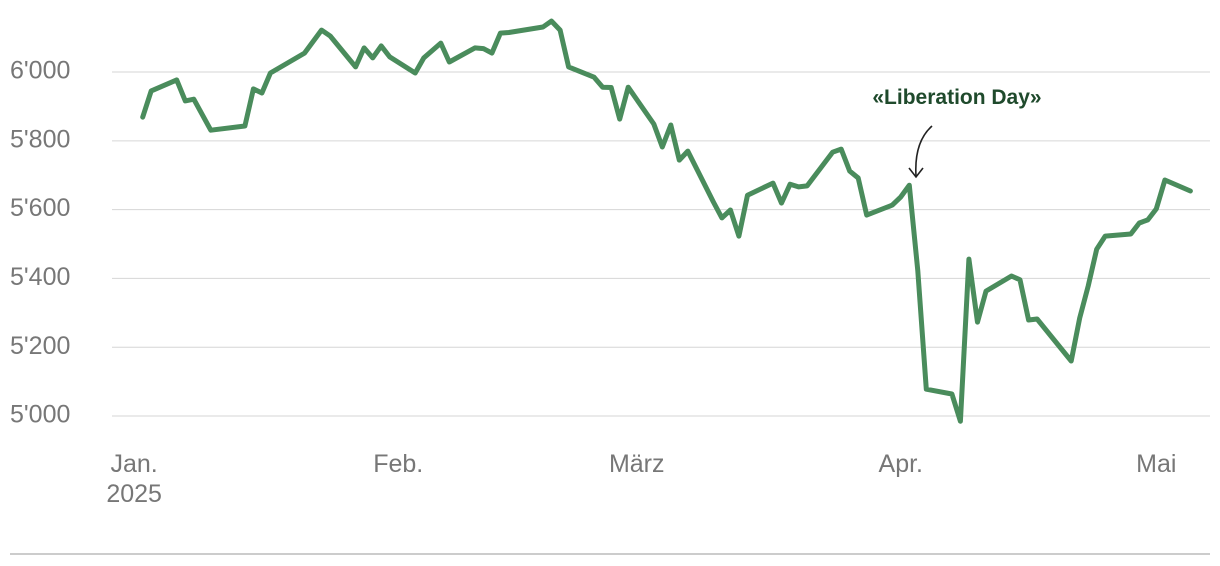 Image resolution: width=1220 pixels, height=566 pixels. I want to click on annotation: «Liberation Day», so click(956, 97).